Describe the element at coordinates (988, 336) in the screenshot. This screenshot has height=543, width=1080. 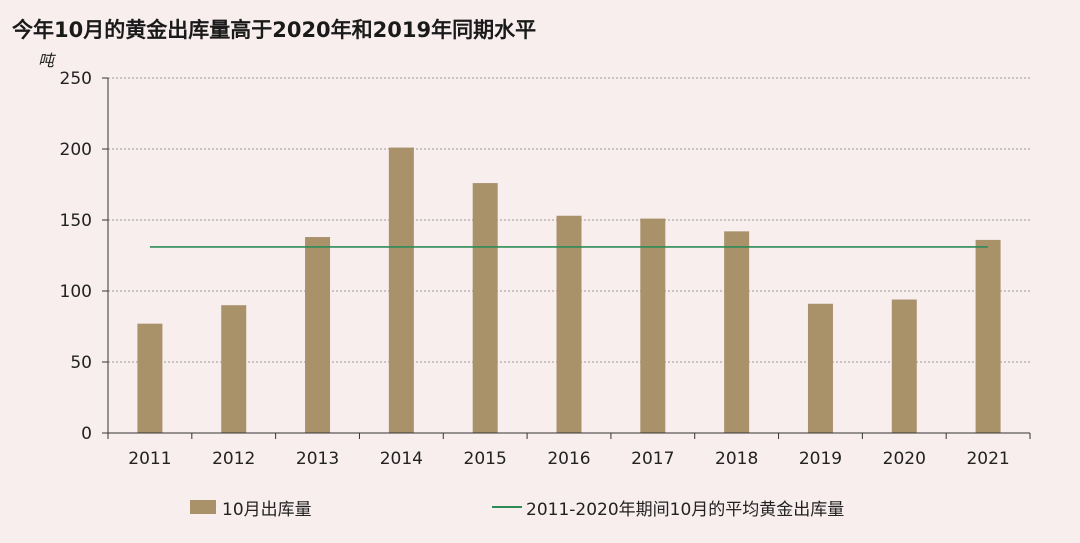
I see `bar-2021` at that location.